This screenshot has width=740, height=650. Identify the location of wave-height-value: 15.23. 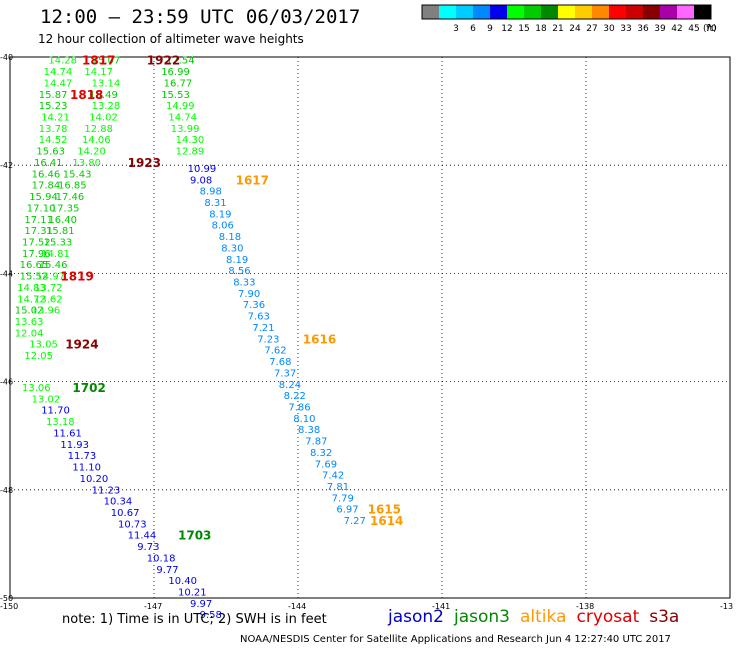
(53, 106).